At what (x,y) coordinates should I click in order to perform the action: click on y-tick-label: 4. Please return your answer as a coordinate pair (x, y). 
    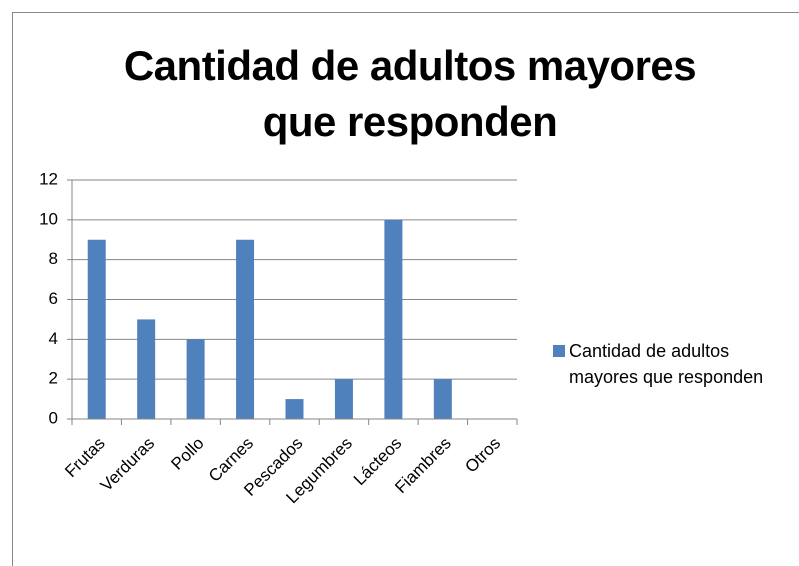
    Looking at the image, I should click on (53, 338).